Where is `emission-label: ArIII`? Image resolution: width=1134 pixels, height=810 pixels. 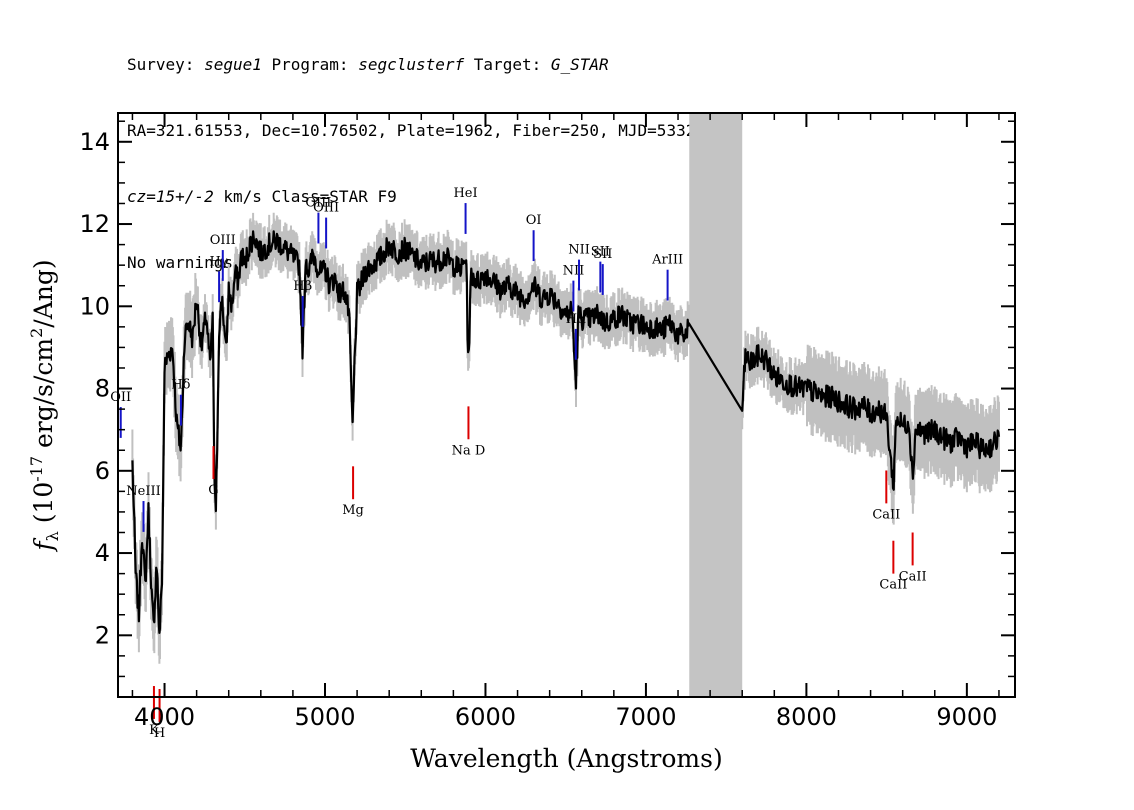 emission-label: ArIII is located at coordinates (667, 260).